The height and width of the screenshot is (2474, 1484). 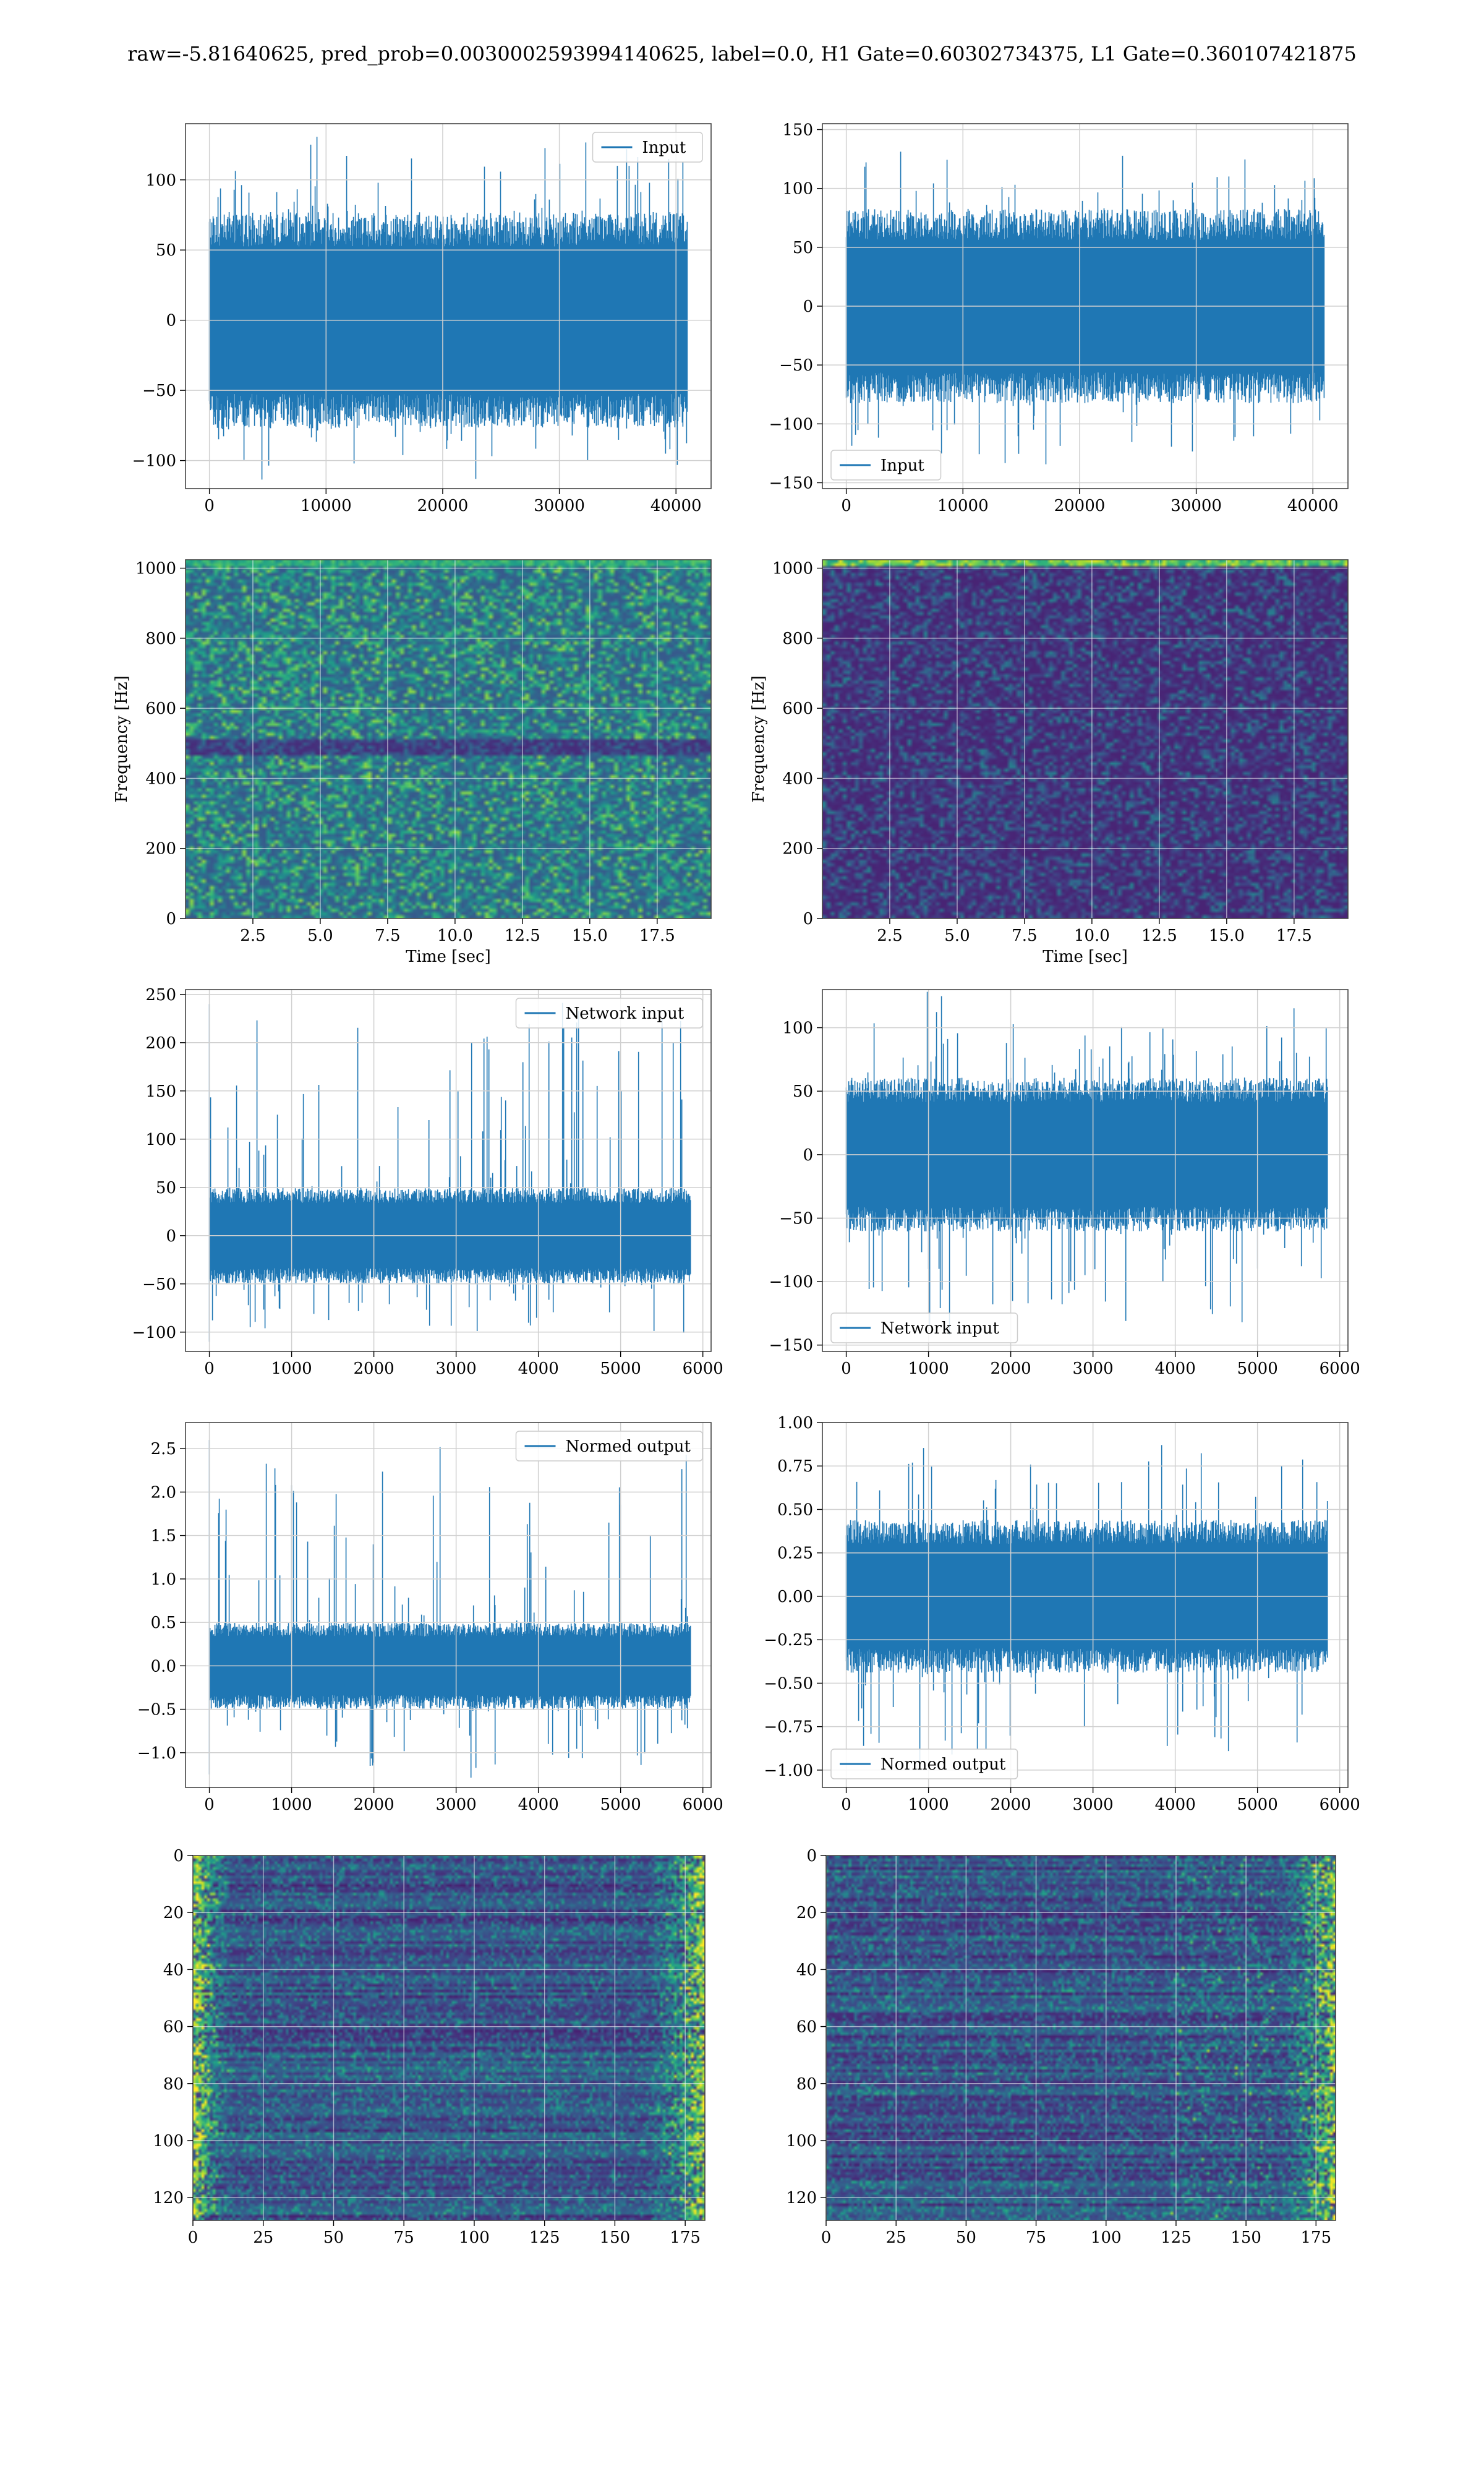 I want to click on legend-label: Normed output, so click(x=628, y=1446).